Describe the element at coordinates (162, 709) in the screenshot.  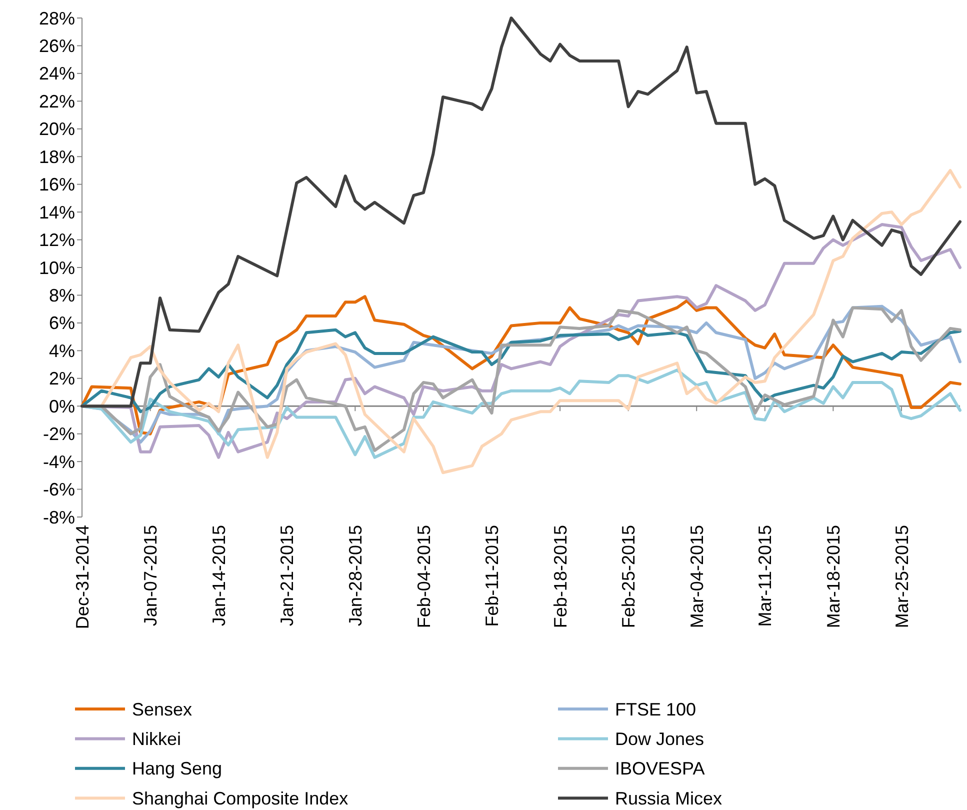
I see `legend-label: Sensex` at that location.